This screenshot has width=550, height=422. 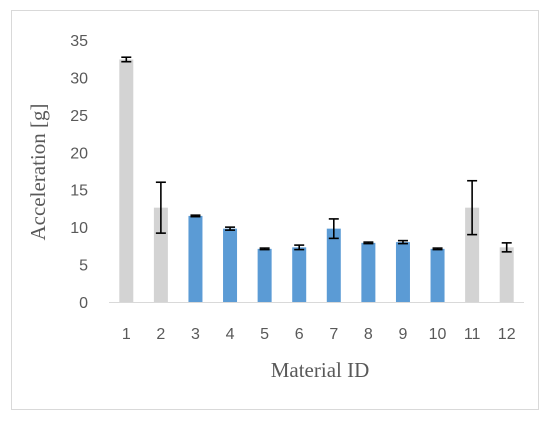 I want to click on y-tick-label: 10, so click(x=79, y=228).